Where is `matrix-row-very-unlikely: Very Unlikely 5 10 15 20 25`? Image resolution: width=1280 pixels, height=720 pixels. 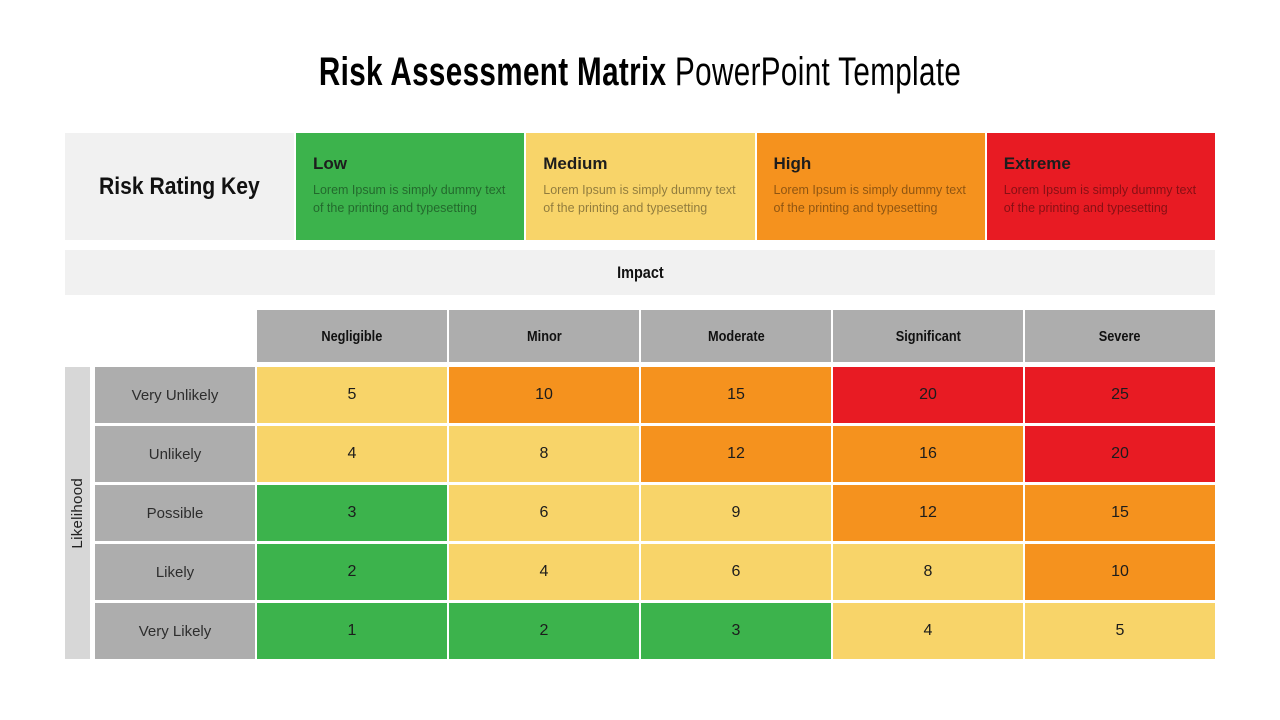 matrix-row-very-unlikely: Very Unlikely 5 10 15 20 25 is located at coordinates (655, 395).